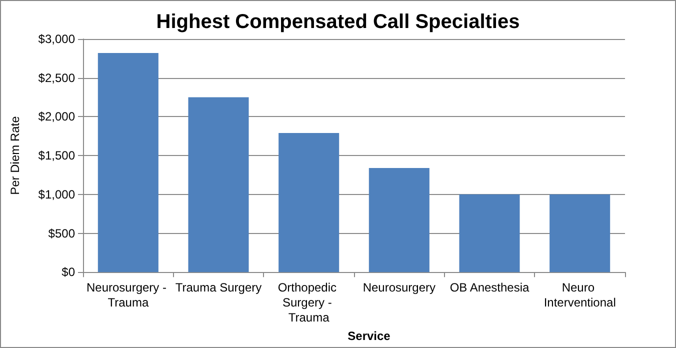 The image size is (676, 348). What do you see at coordinates (57, 39) in the screenshot?
I see `y-tick-label: $3,000` at bounding box center [57, 39].